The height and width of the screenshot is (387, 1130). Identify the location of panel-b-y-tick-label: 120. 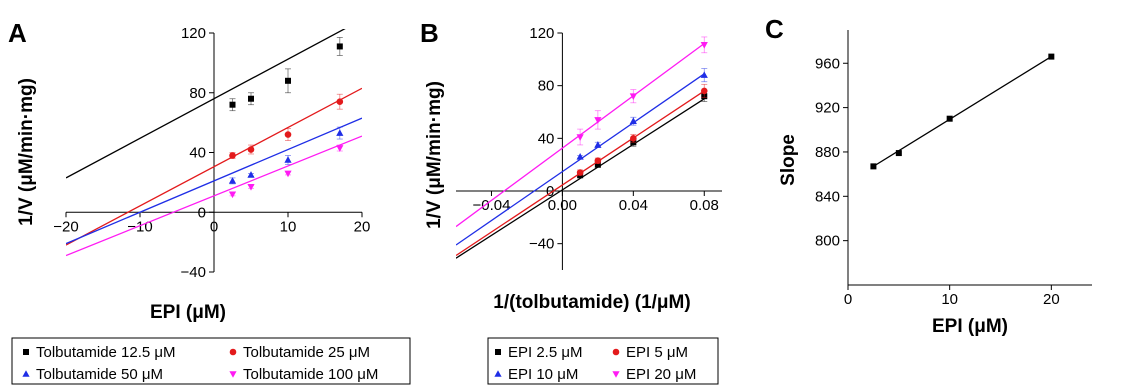
(541, 33).